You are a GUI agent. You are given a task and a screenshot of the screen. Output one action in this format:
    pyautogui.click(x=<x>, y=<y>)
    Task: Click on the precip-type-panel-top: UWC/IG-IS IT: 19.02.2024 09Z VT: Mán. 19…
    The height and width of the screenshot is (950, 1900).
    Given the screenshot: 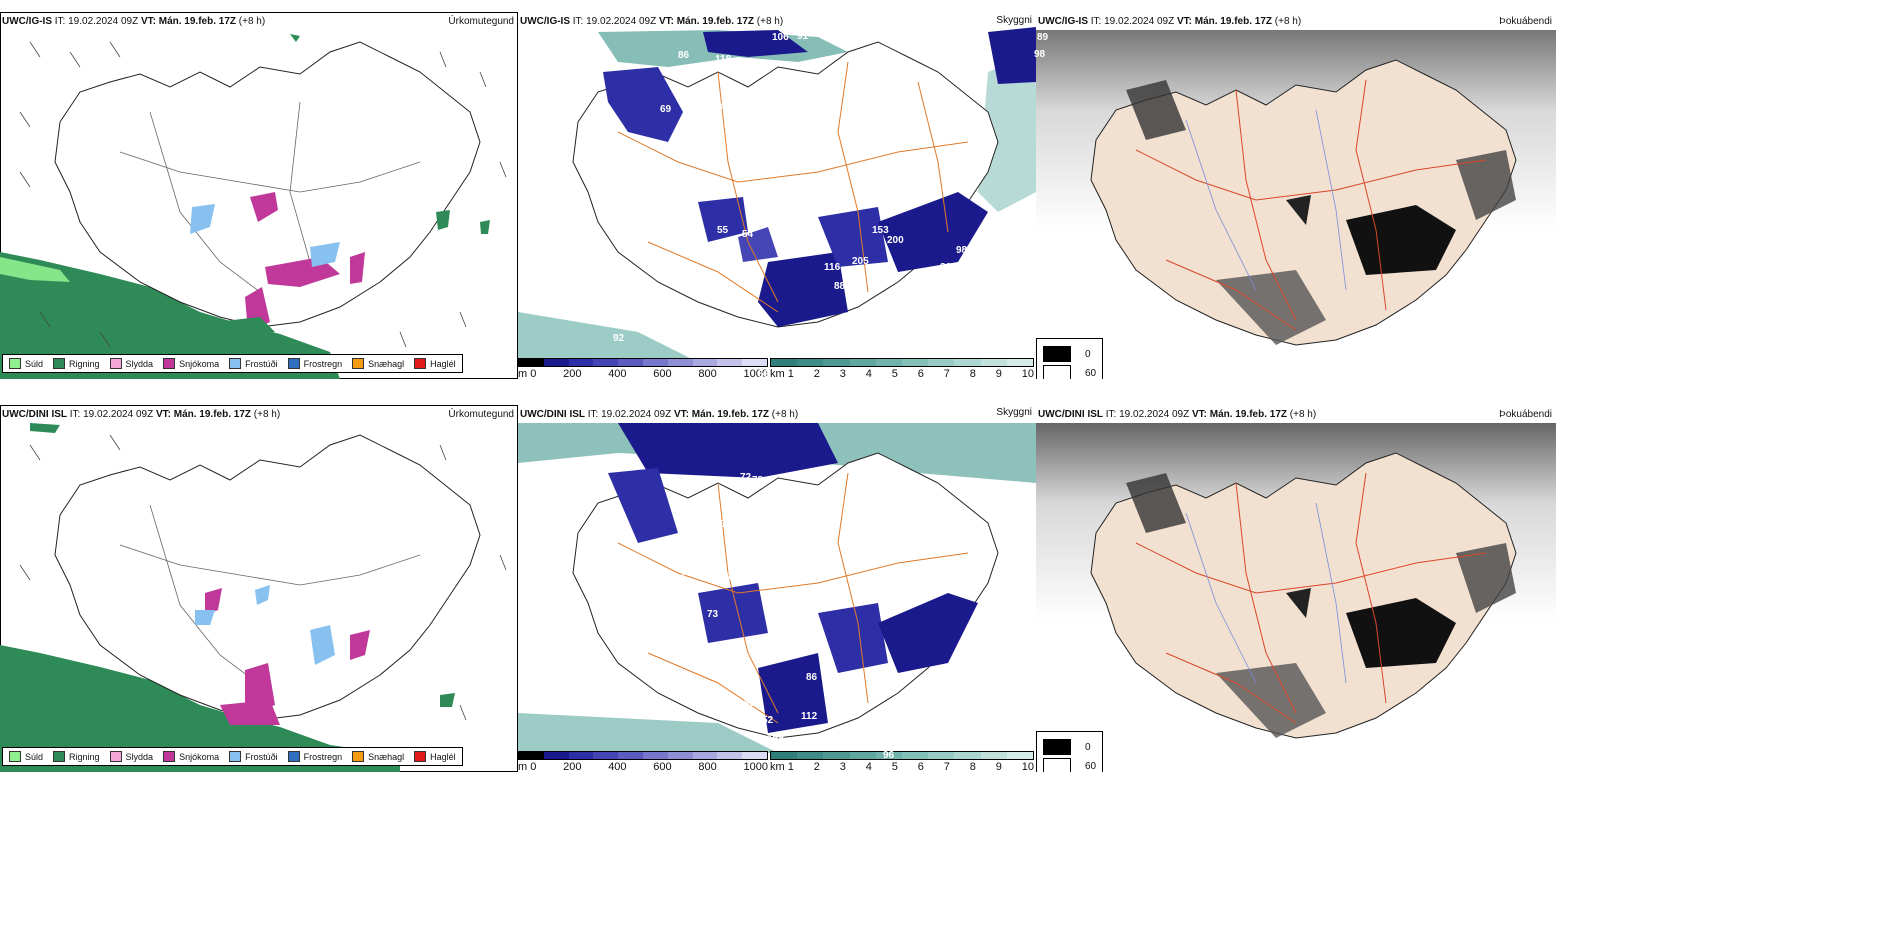 What is the action you would take?
    pyautogui.click(x=259, y=195)
    